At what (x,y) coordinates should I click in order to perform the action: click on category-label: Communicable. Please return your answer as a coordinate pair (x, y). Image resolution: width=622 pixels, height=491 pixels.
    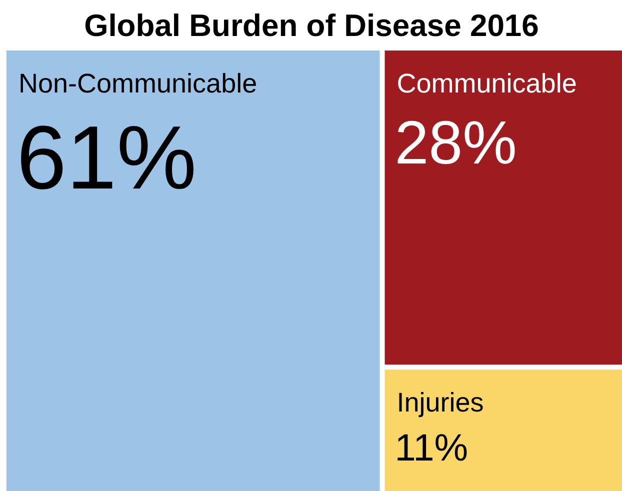
    Looking at the image, I should click on (486, 83).